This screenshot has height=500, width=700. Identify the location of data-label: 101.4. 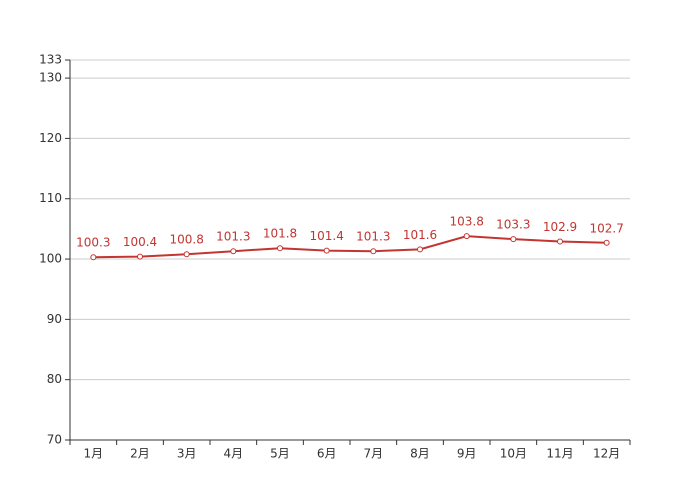
(326, 236).